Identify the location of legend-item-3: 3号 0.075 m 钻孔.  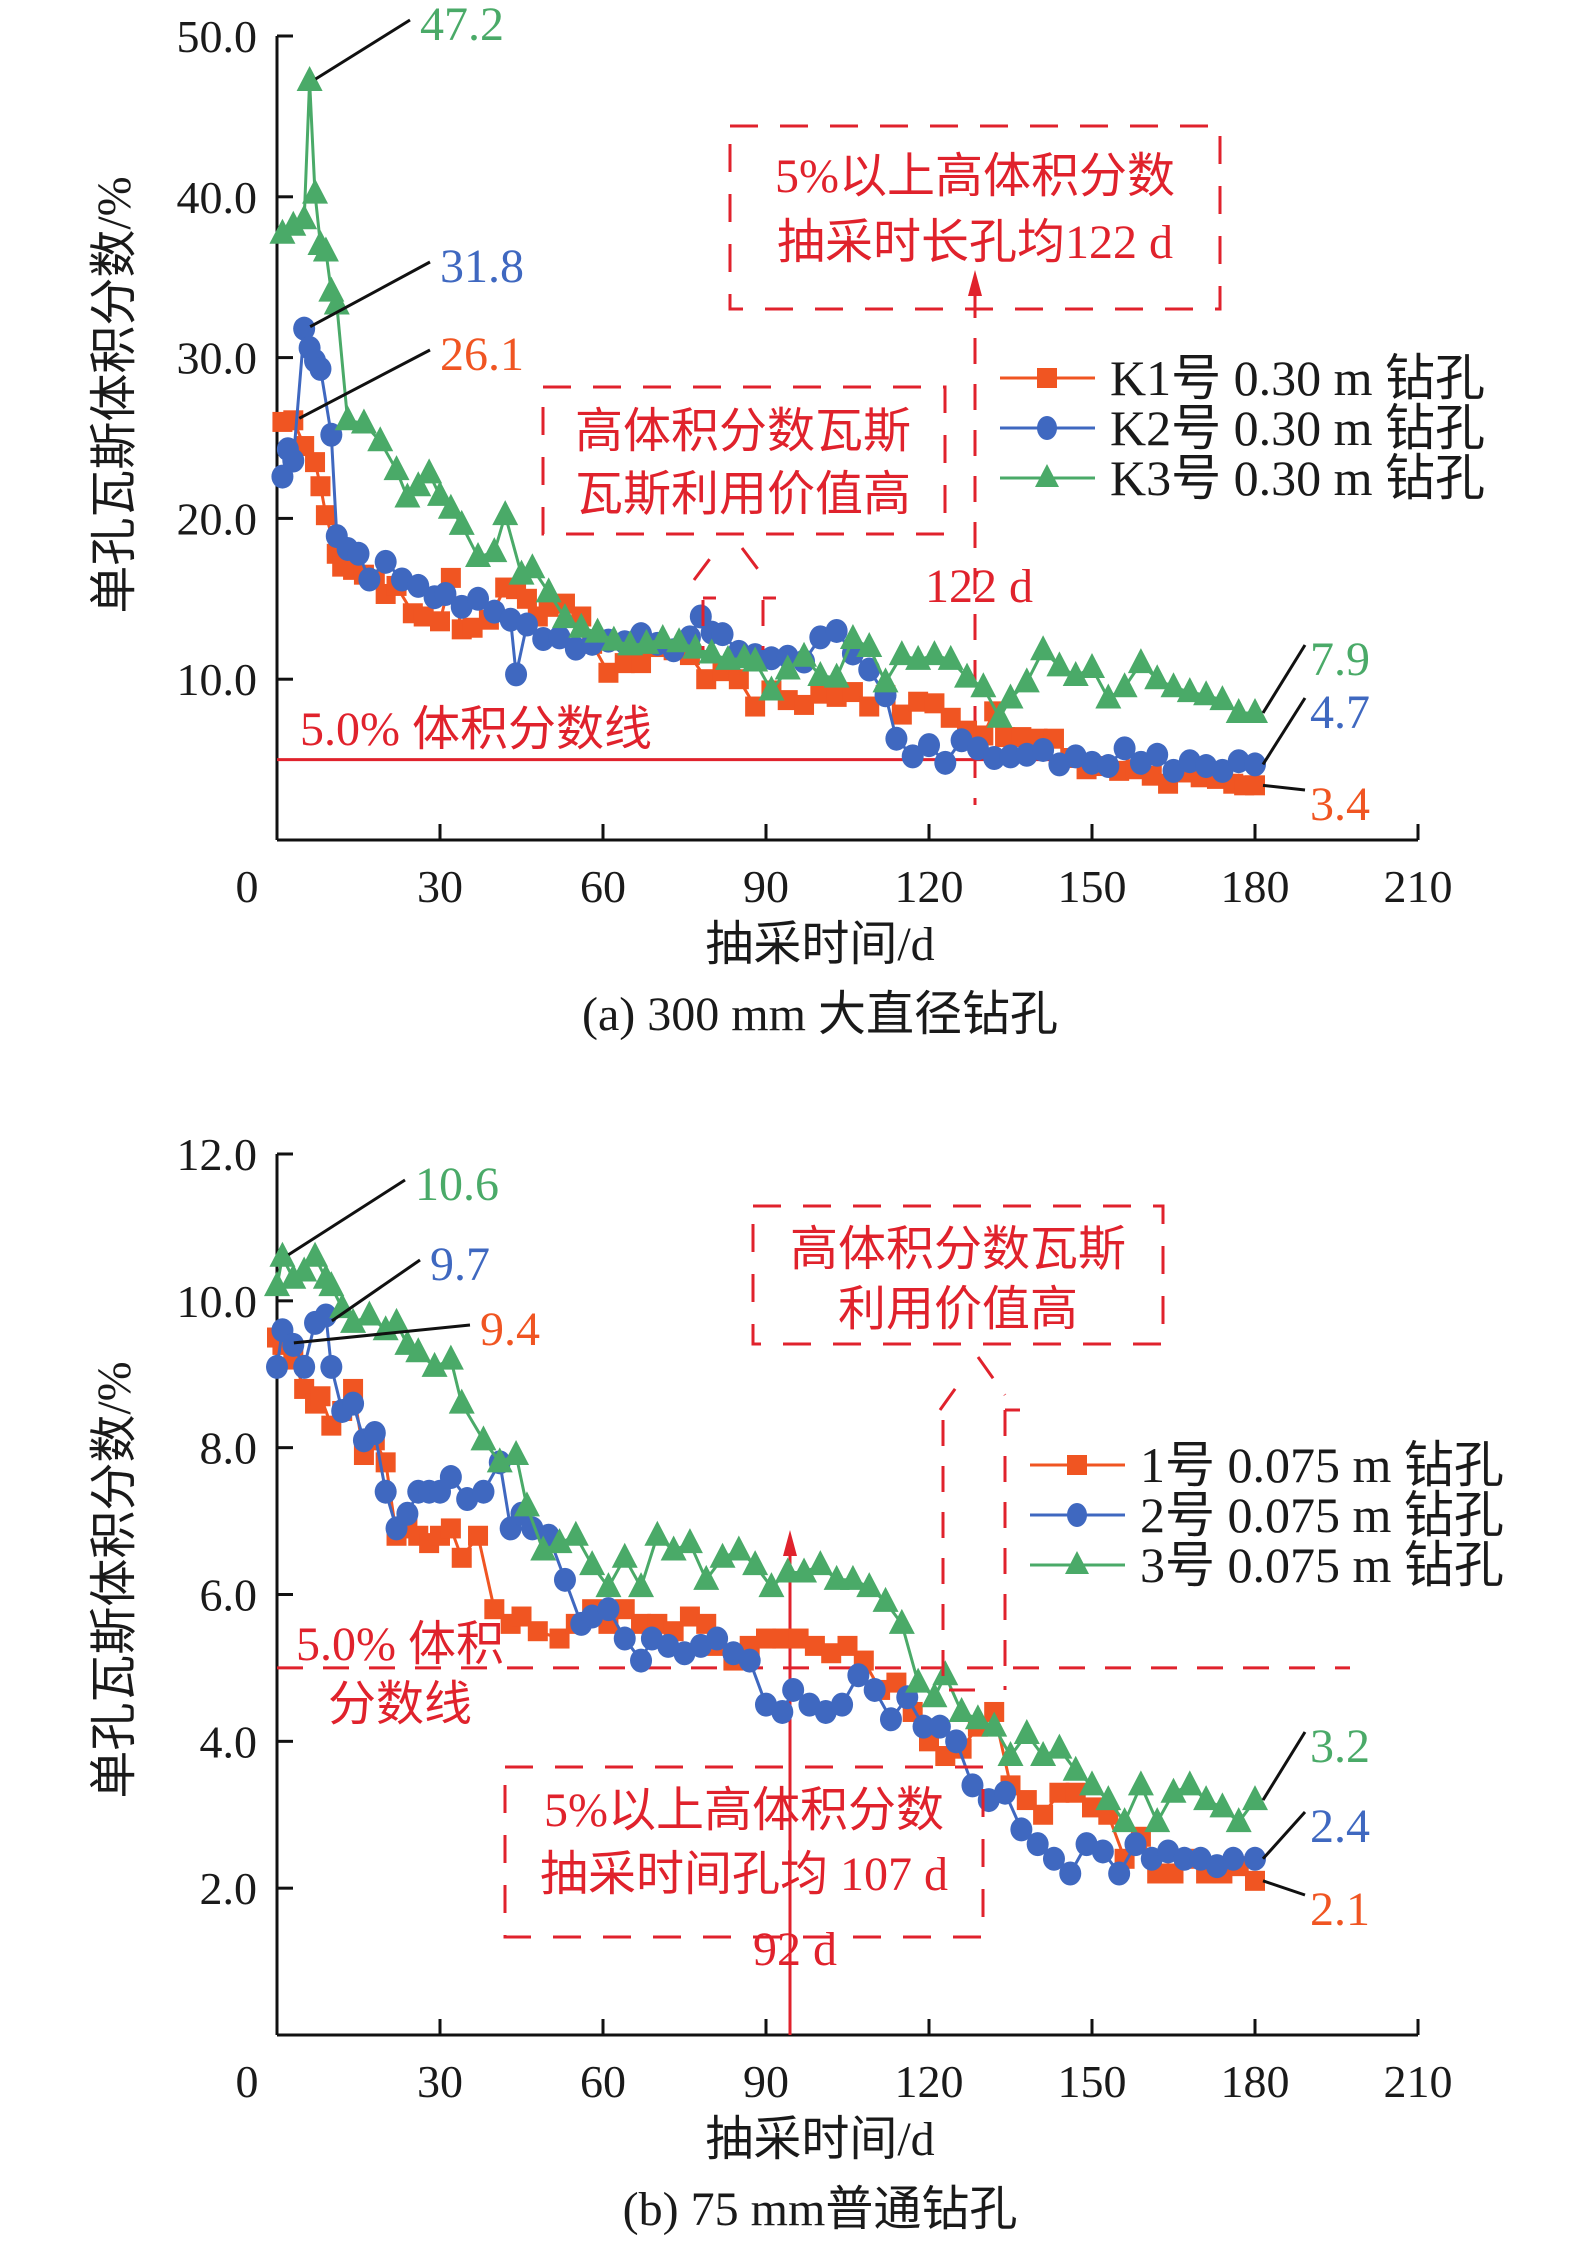
(1267, 1565).